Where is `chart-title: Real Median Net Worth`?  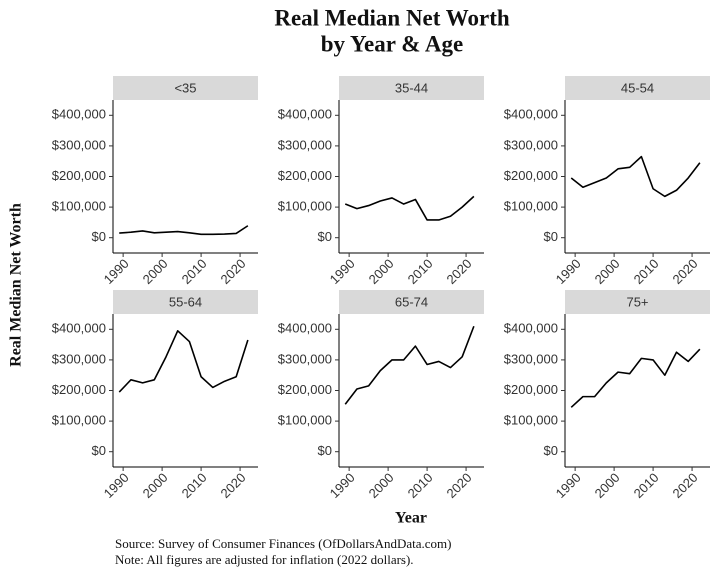
chart-title: Real Median Net Worth is located at coordinates (392, 17).